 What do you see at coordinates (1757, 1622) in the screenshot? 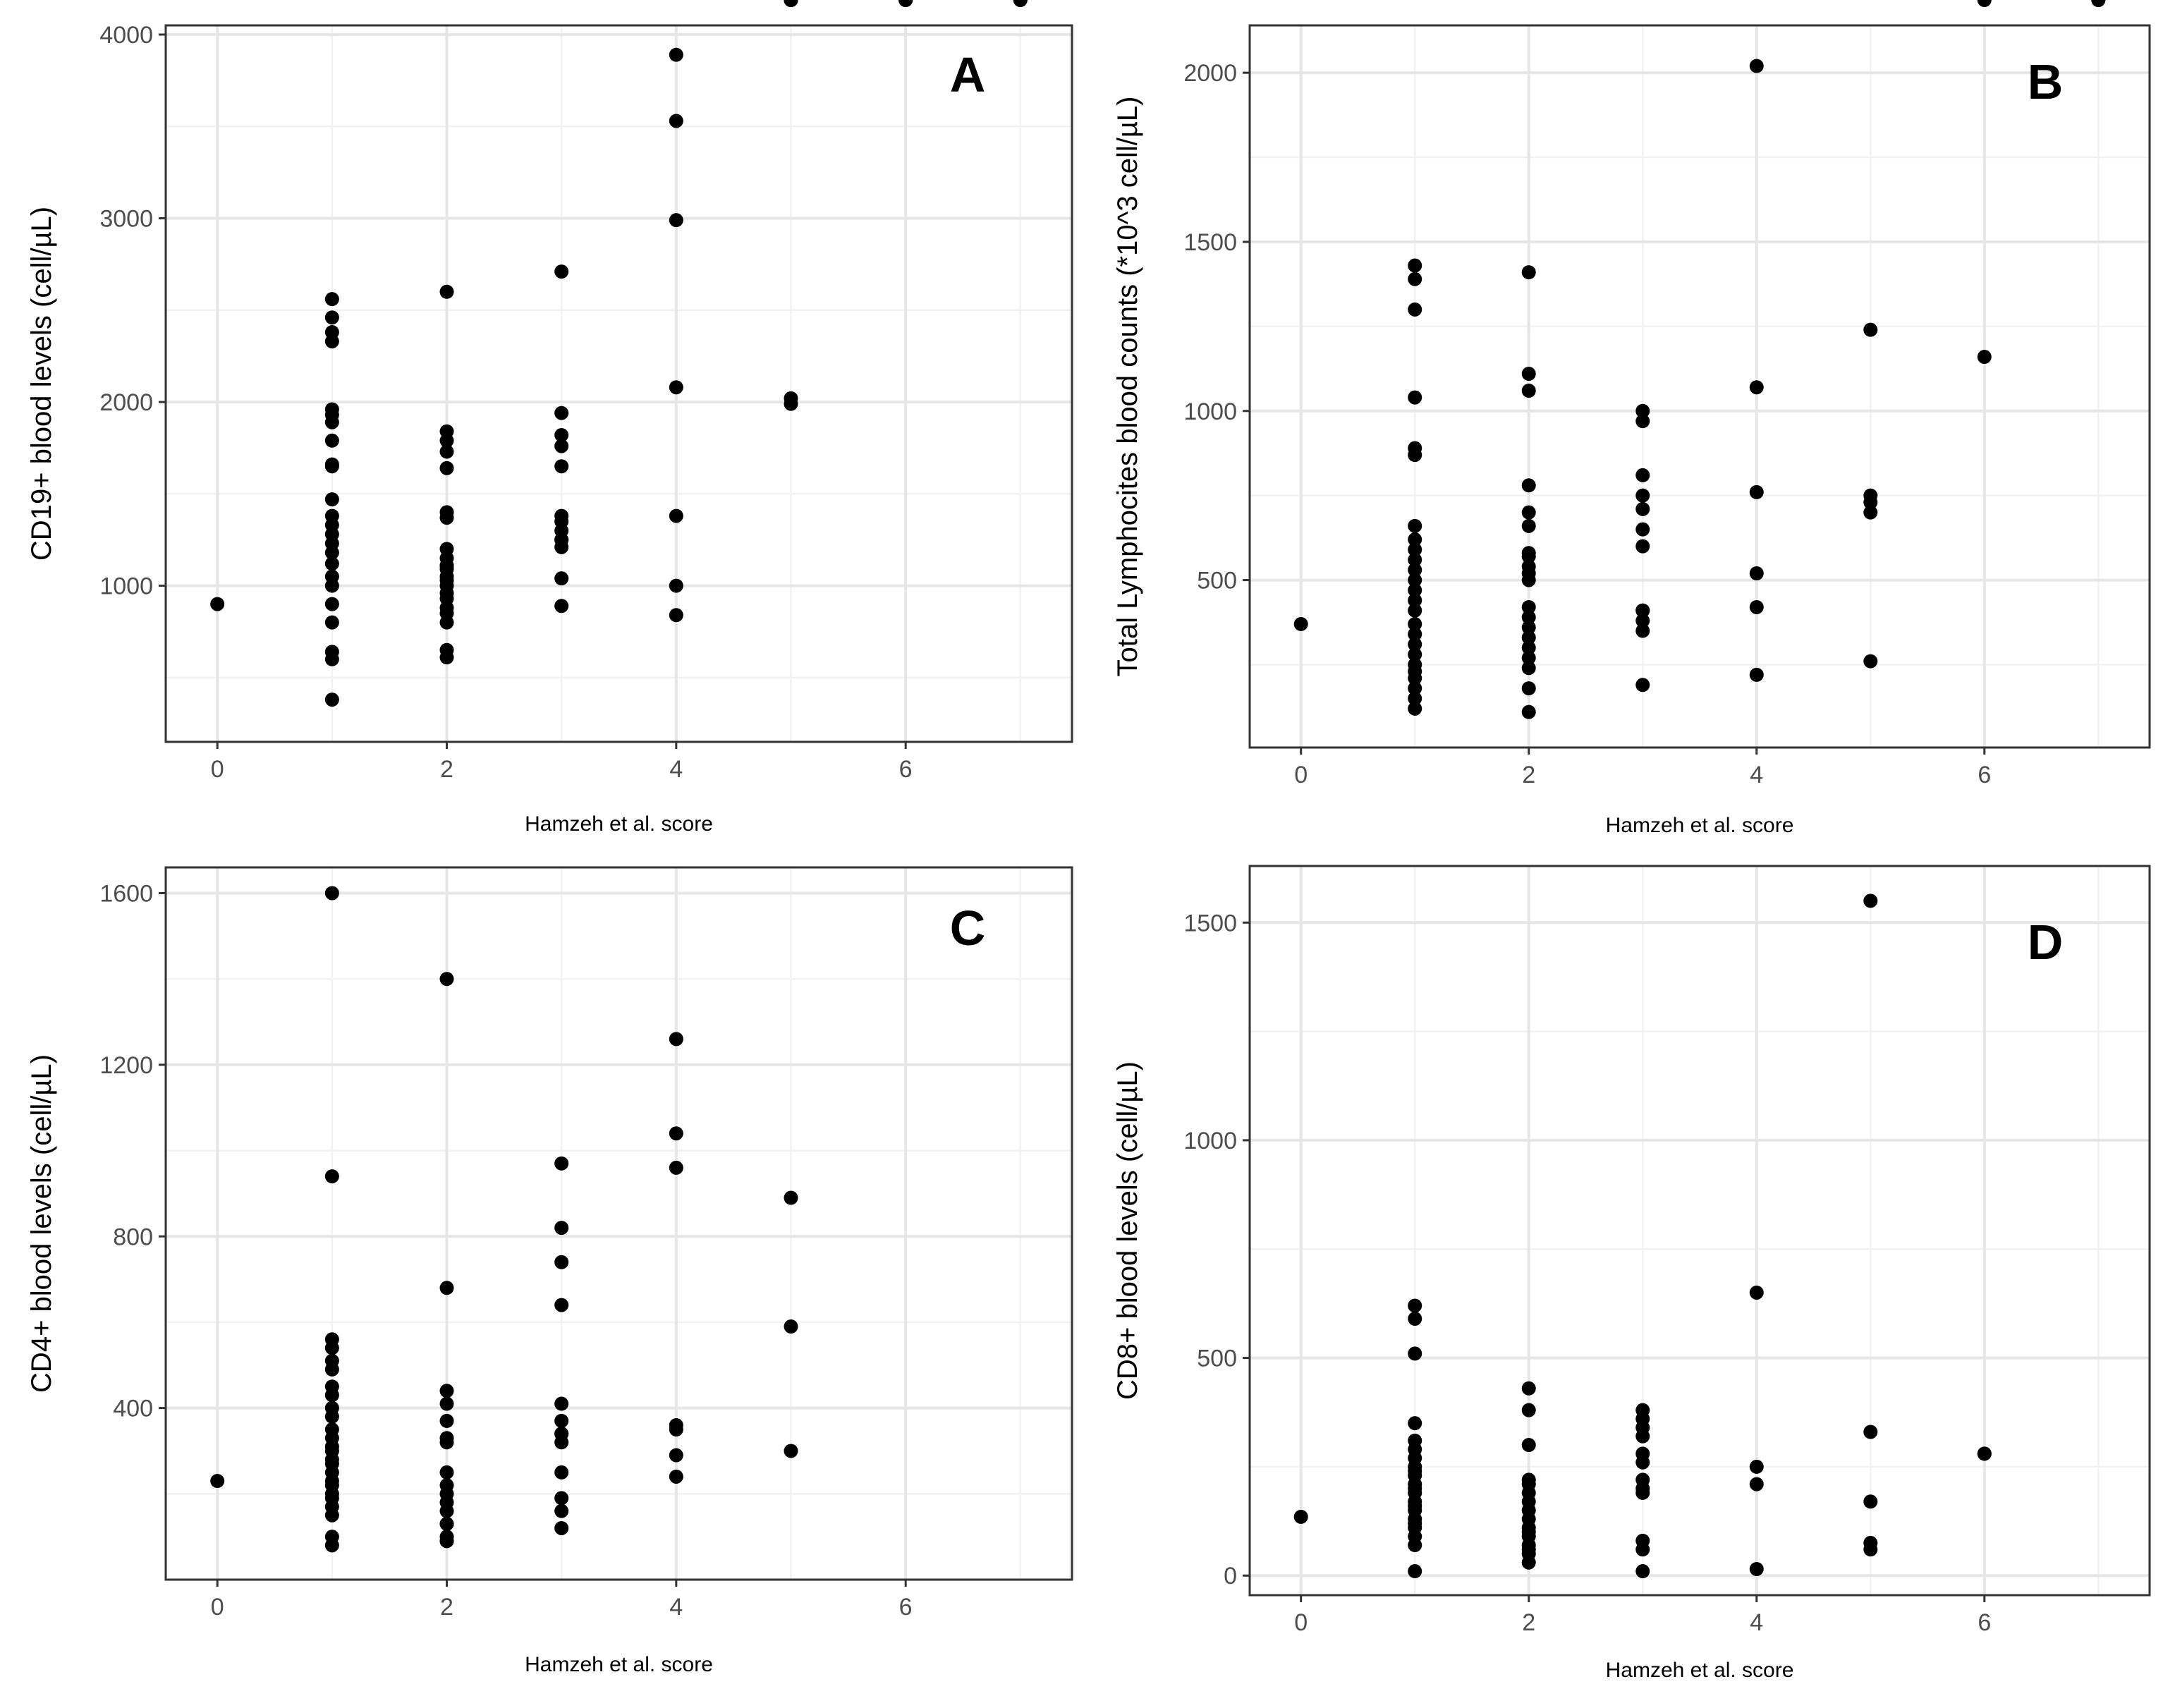
I see `x-tick-label: 4` at bounding box center [1757, 1622].